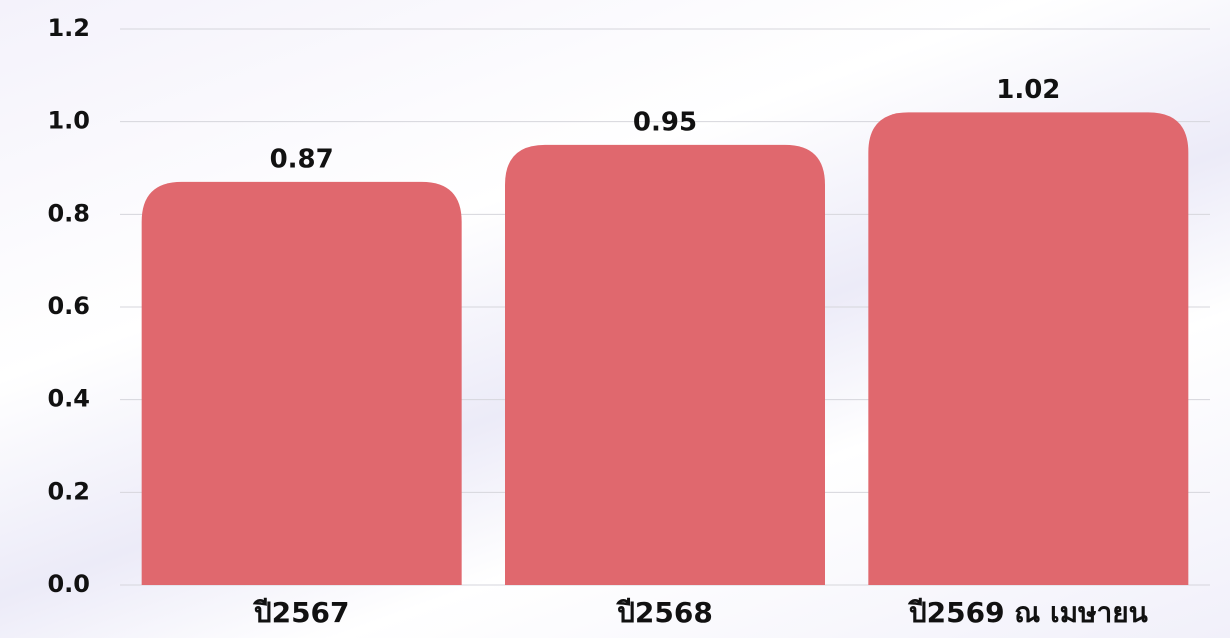 Image resolution: width=1230 pixels, height=638 pixels. Describe the element at coordinates (664, 612) in the screenshot. I see `x-tick-label: ปี2568` at that location.